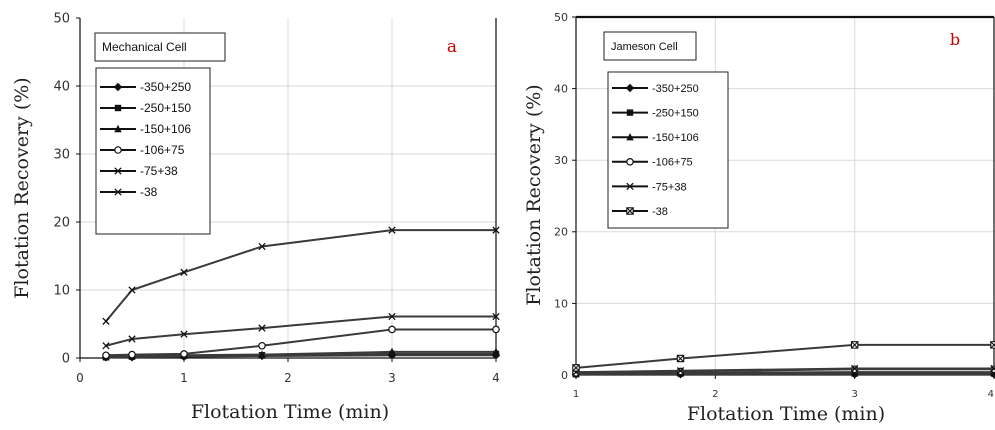 Image resolution: width=995 pixels, height=430 pixels. I want to click on panel-letter: b, so click(955, 39).